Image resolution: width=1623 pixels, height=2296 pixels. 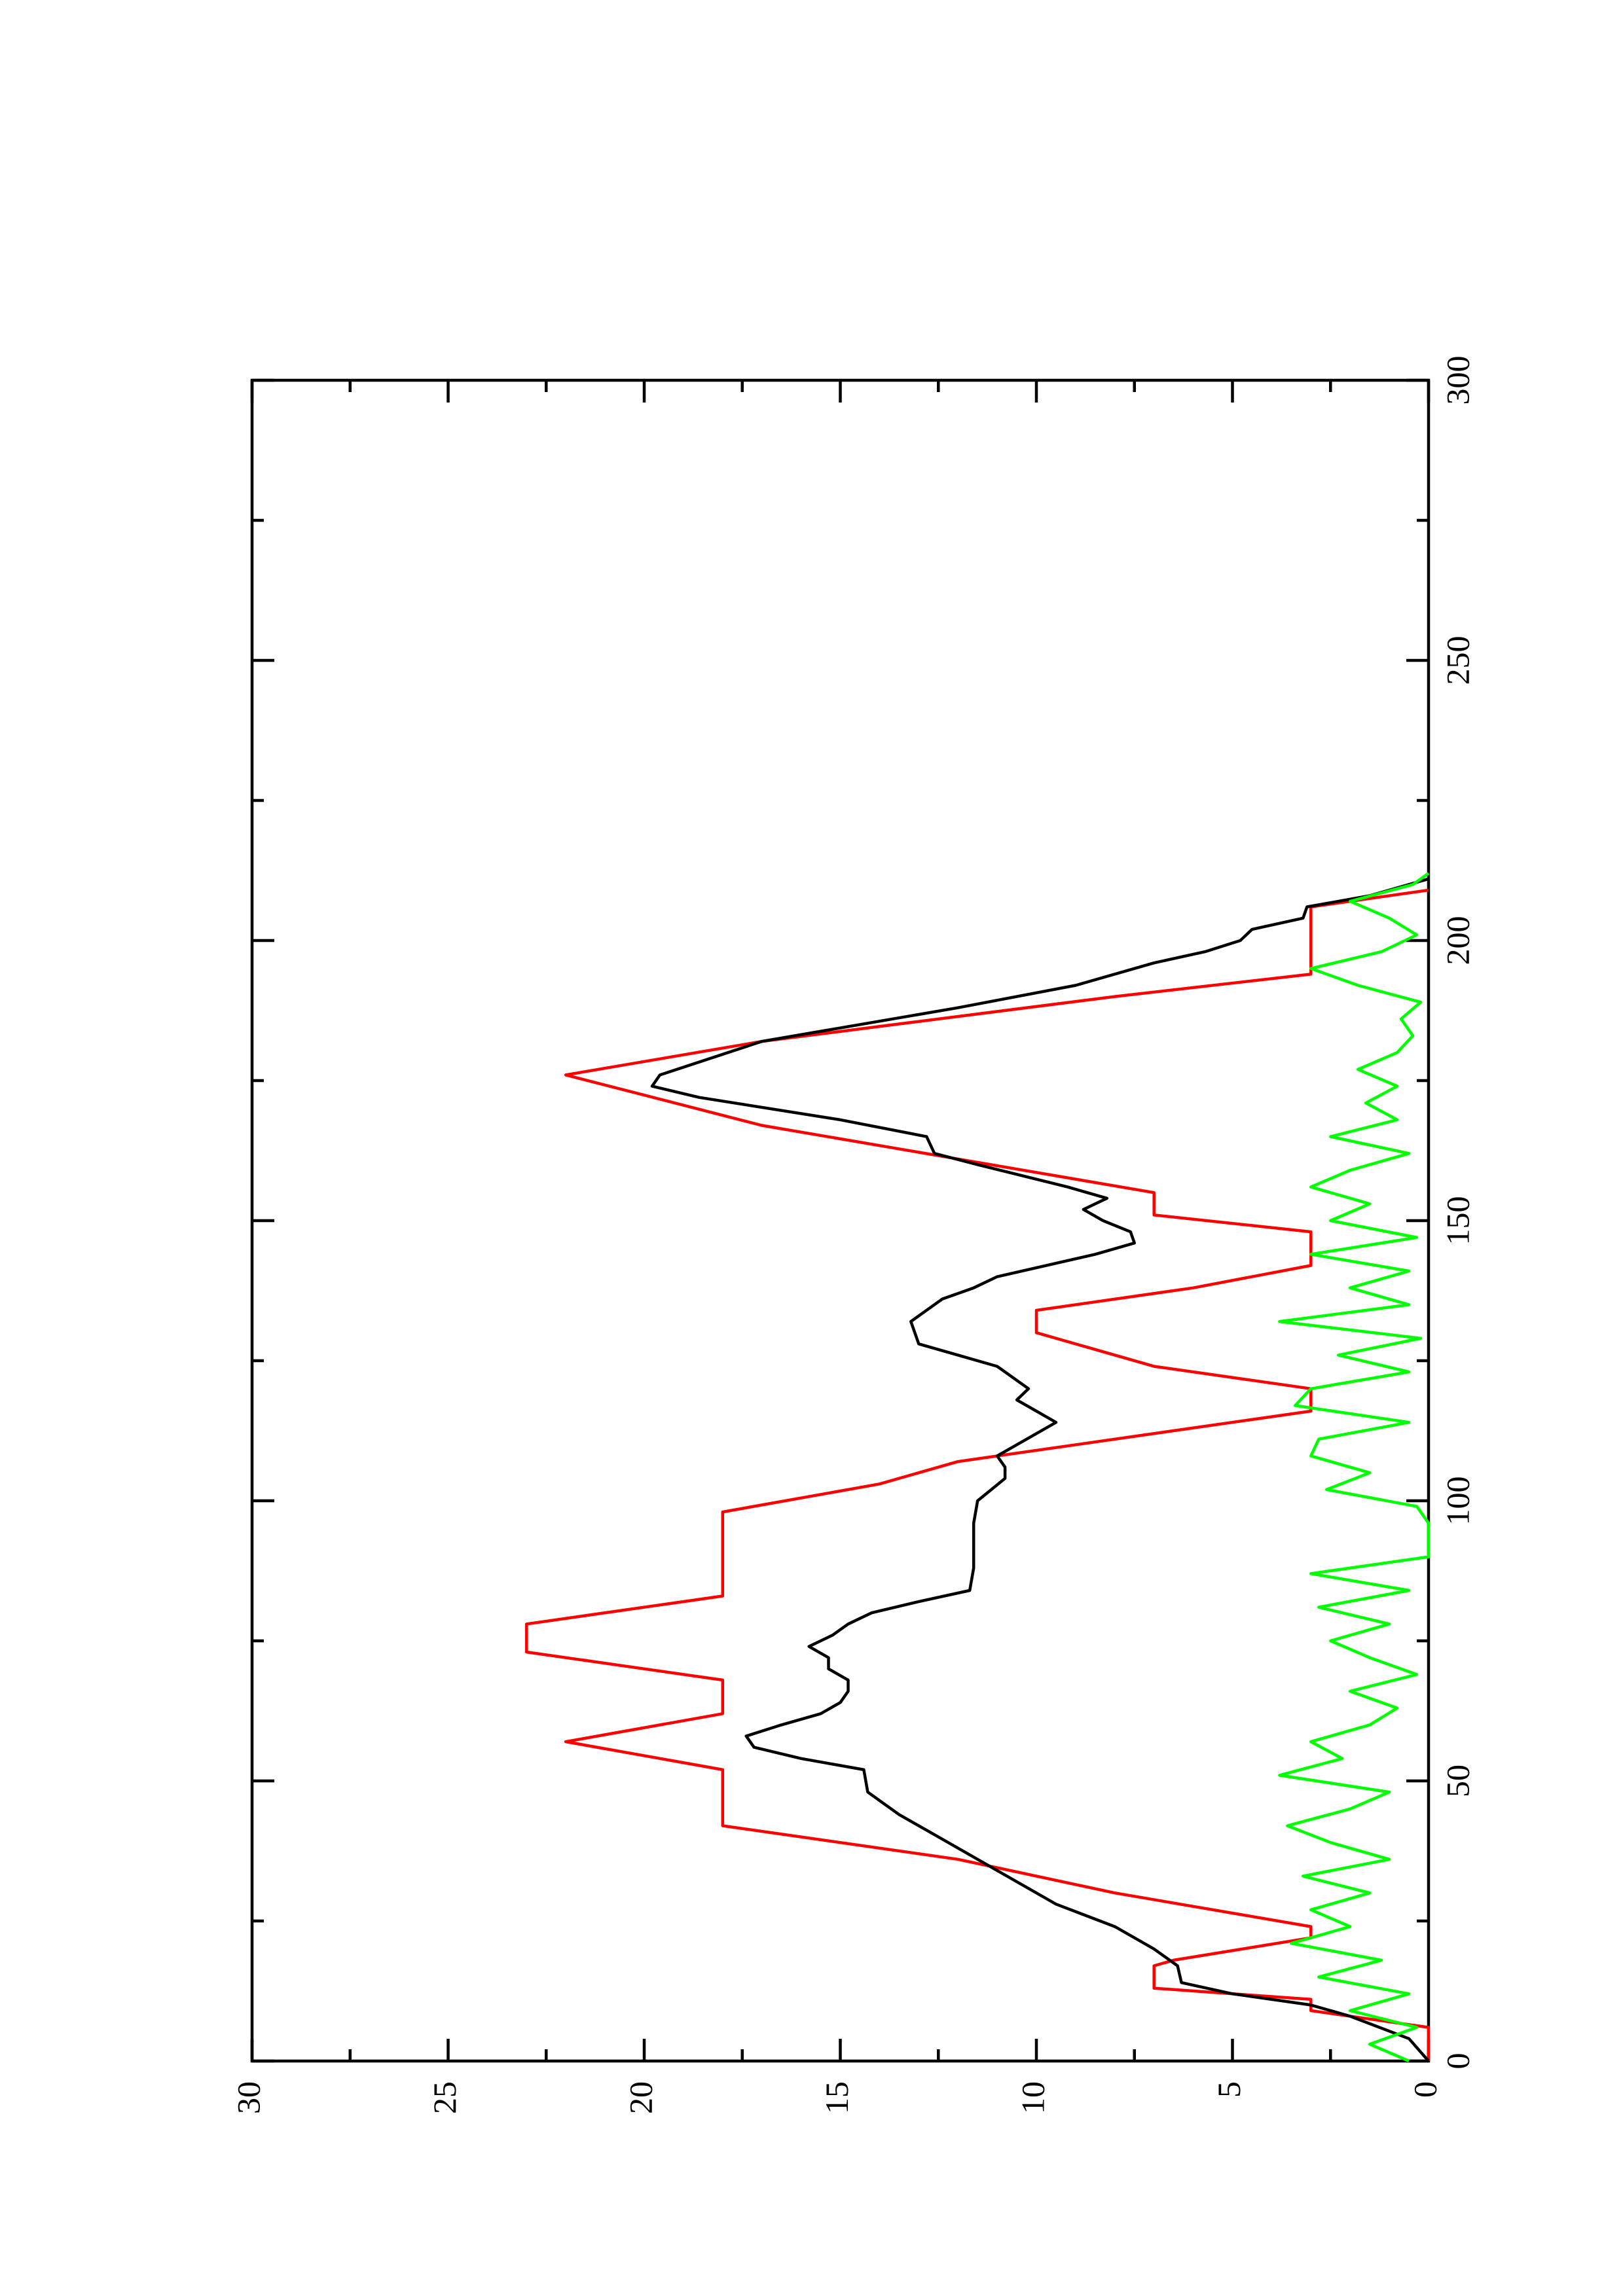 What do you see at coordinates (248, 2097) in the screenshot?
I see `y-tick-label: 30` at bounding box center [248, 2097].